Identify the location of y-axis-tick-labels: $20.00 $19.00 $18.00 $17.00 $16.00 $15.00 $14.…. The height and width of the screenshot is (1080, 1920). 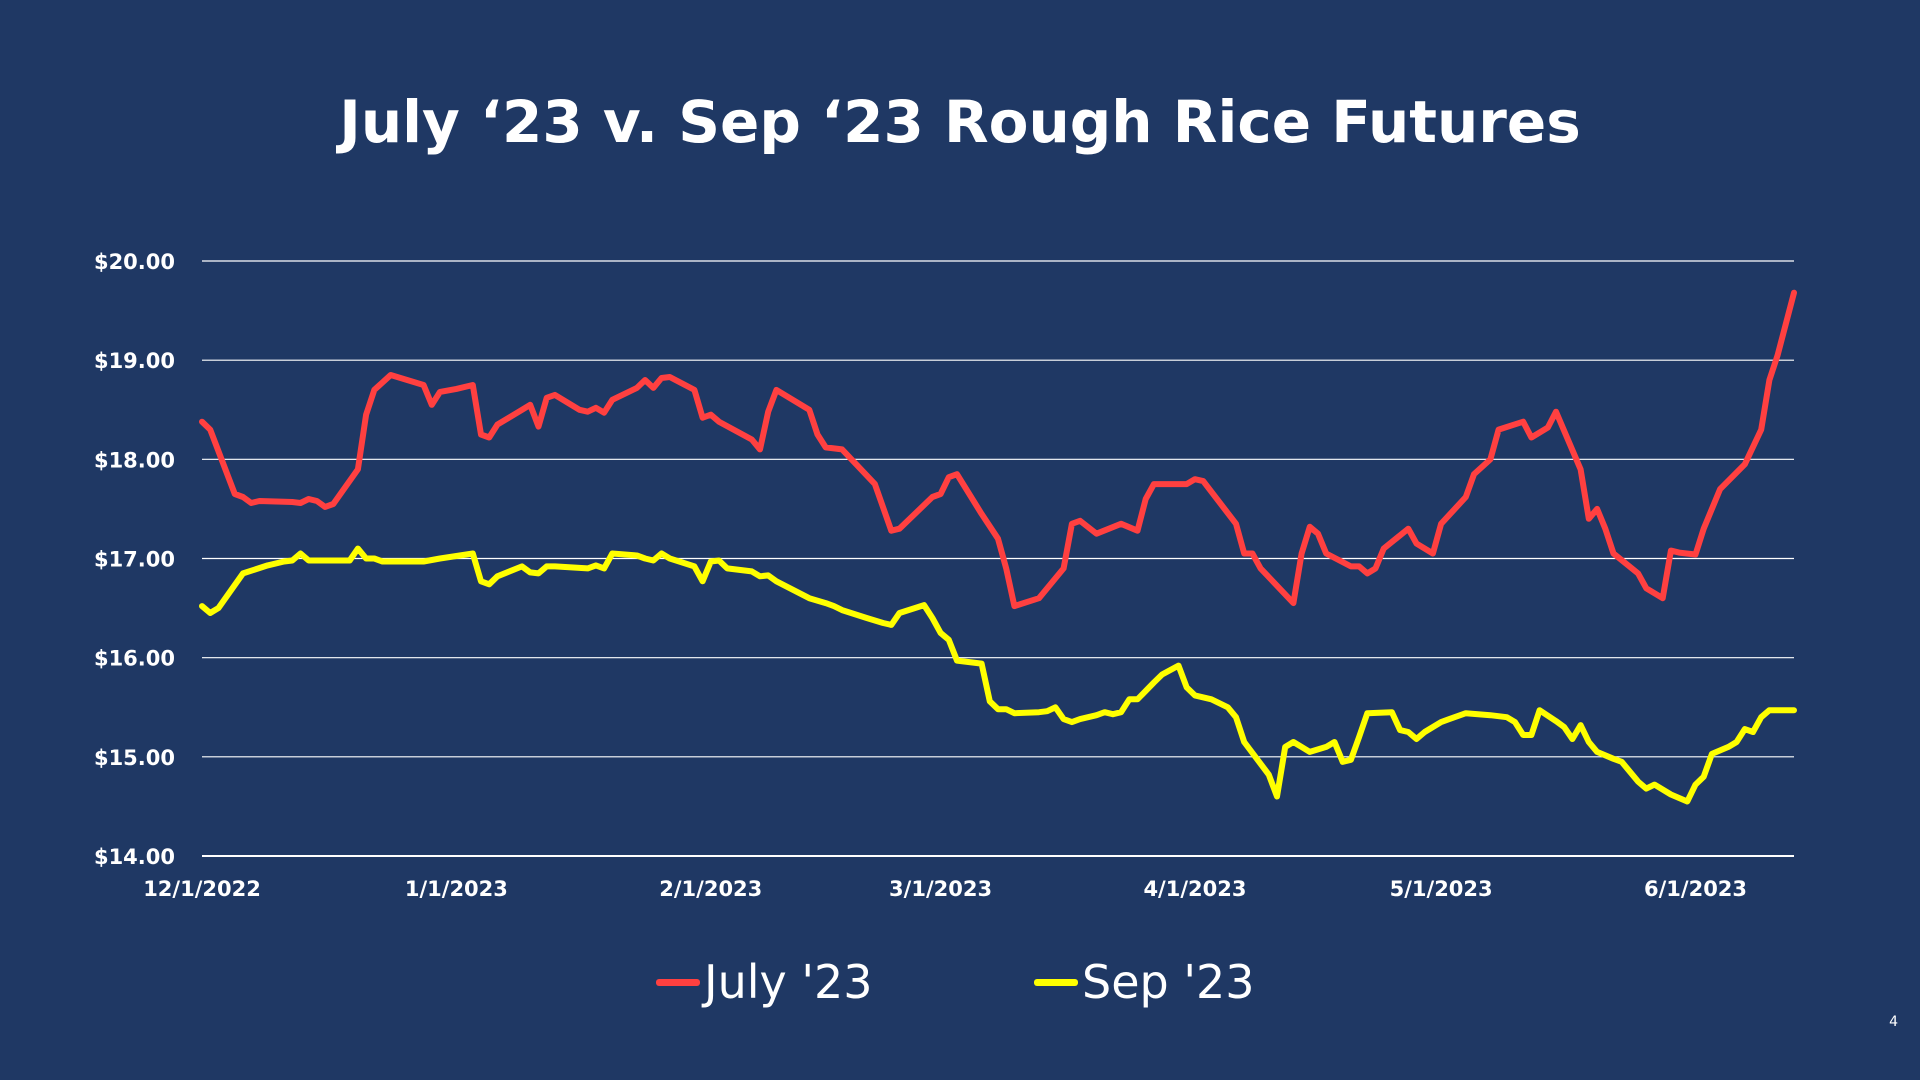
(134, 559).